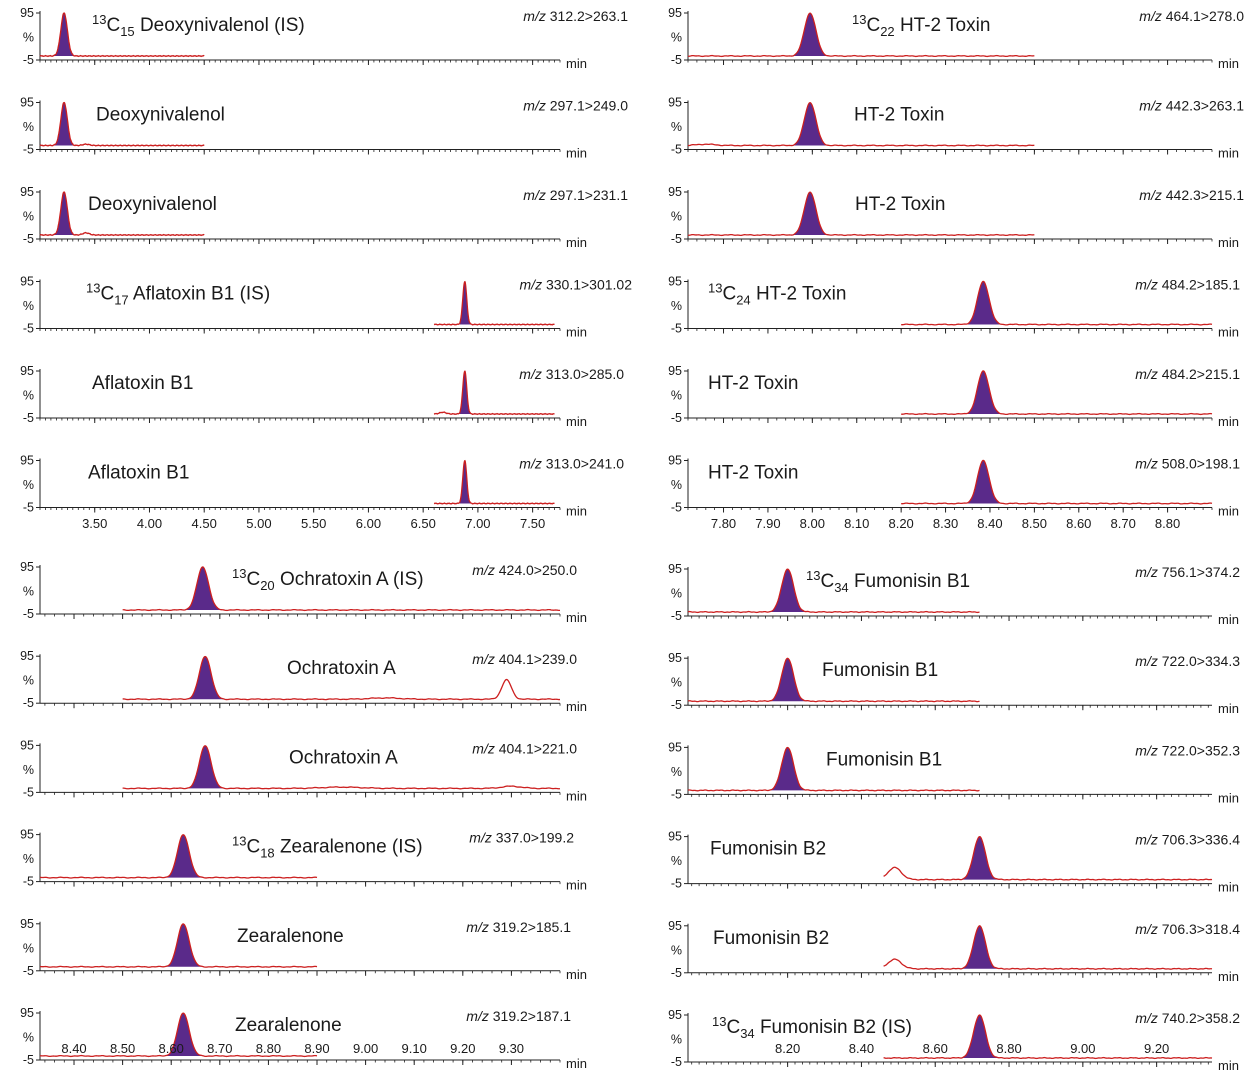 The image size is (1248, 1085). What do you see at coordinates (324, 128) in the screenshot?
I see `chromatogram-trace: 95% -5 min Deoxynivalenol m/z 297.1>249.0` at bounding box center [324, 128].